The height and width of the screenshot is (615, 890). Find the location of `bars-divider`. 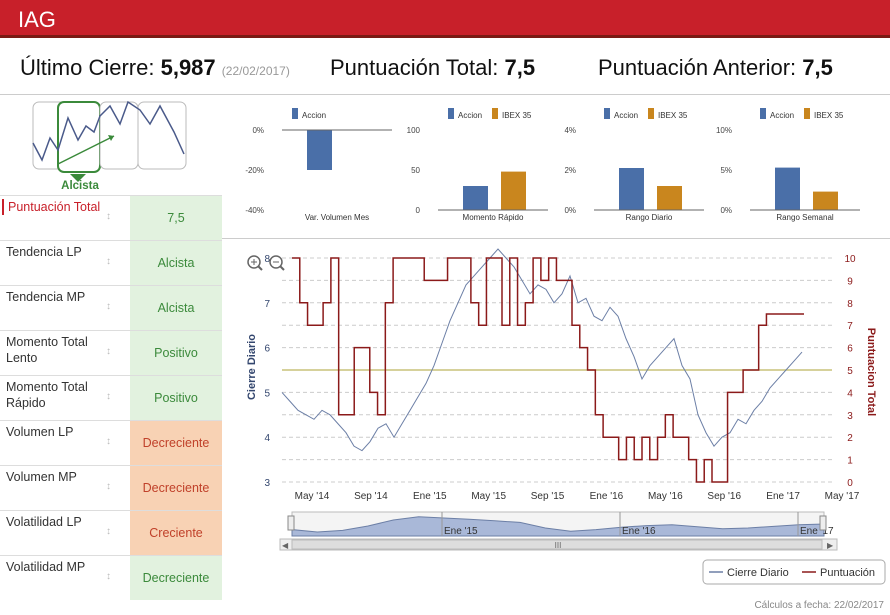

bars-divider is located at coordinates (556, 238).